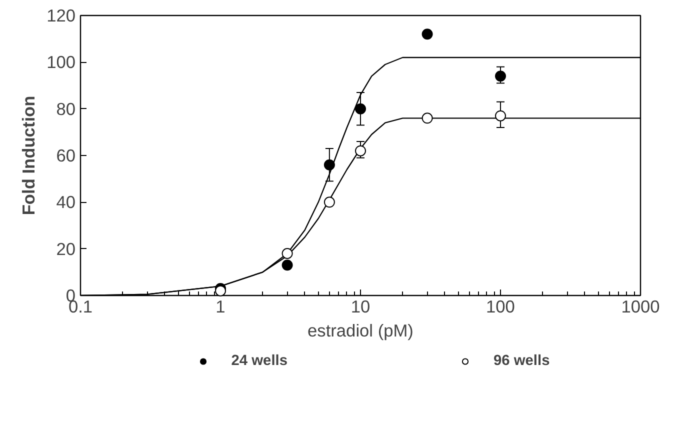  What do you see at coordinates (640, 306) in the screenshot?
I see `x-tick-label: 1000` at bounding box center [640, 306].